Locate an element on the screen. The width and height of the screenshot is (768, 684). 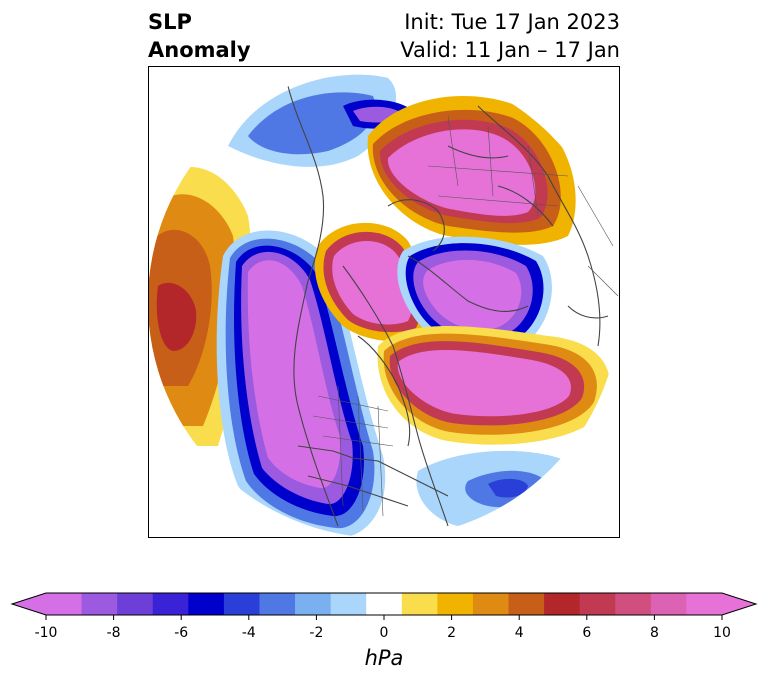
positive-anomaly-arctic is located at coordinates (372, 282).